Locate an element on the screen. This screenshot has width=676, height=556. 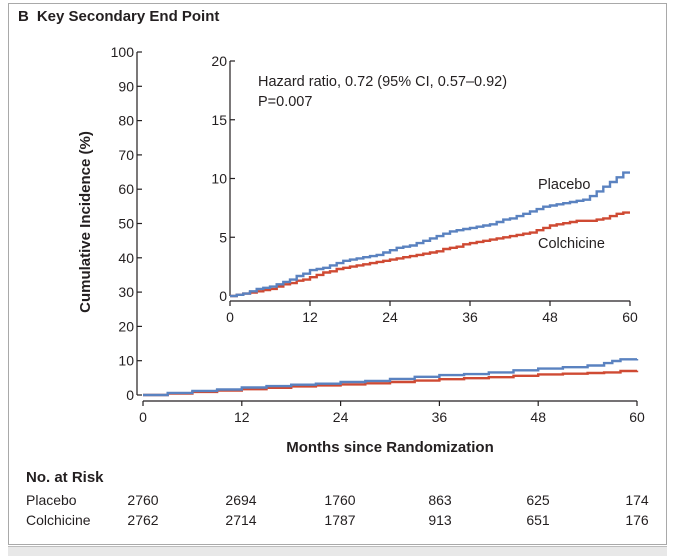
risk-count: 2760 is located at coordinates (143, 500).